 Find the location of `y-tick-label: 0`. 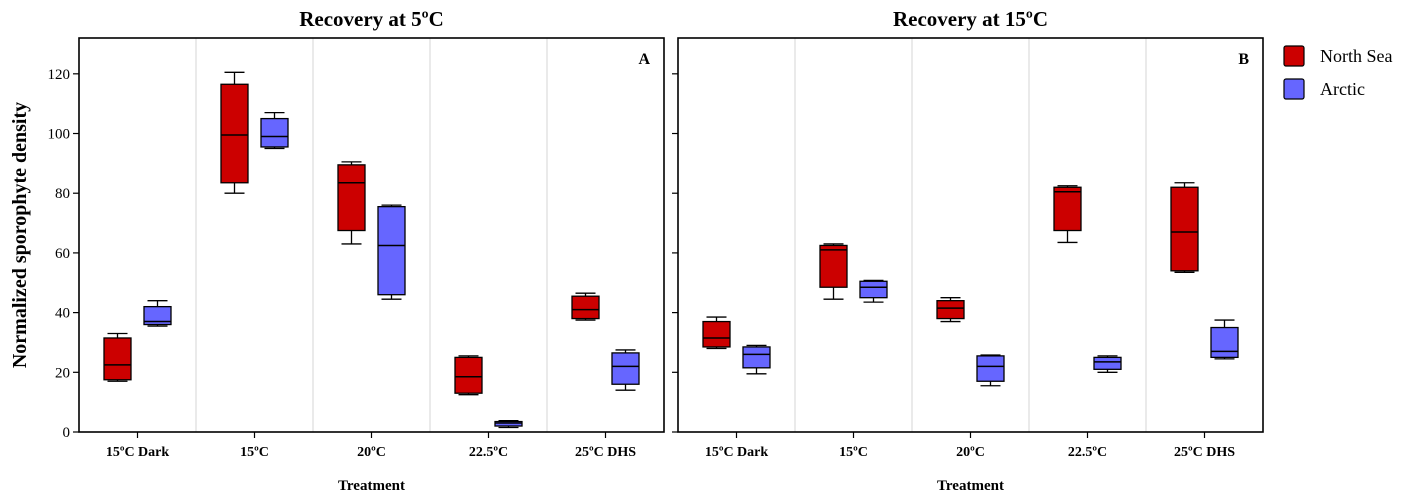

y-tick-label: 0 is located at coordinates (67, 433).